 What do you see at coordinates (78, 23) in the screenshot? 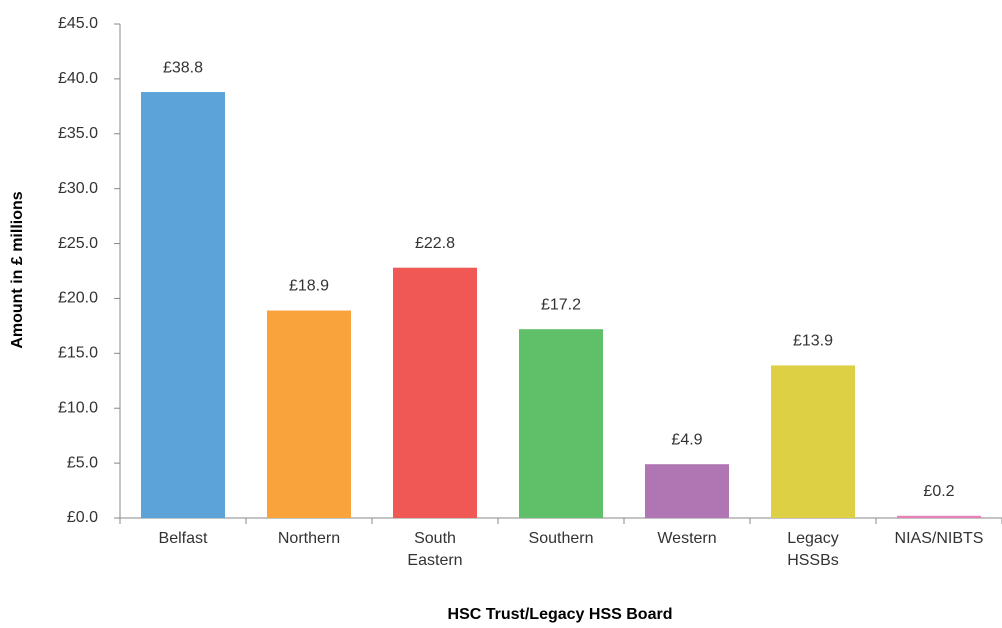
I see `y-tick-label: £45.0` at bounding box center [78, 23].